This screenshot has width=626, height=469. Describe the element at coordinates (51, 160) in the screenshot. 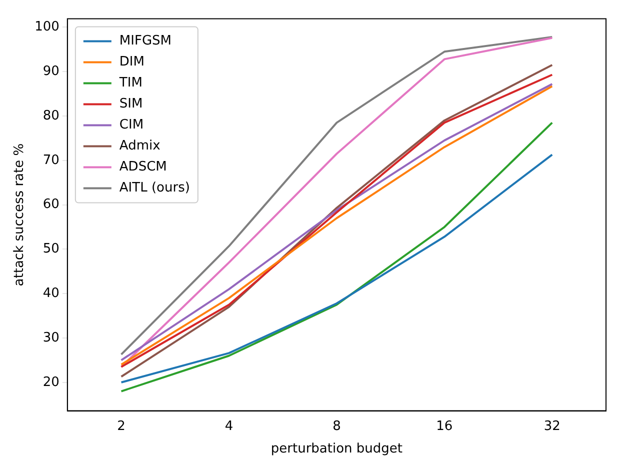

I see `y-tick-label: 70` at that location.